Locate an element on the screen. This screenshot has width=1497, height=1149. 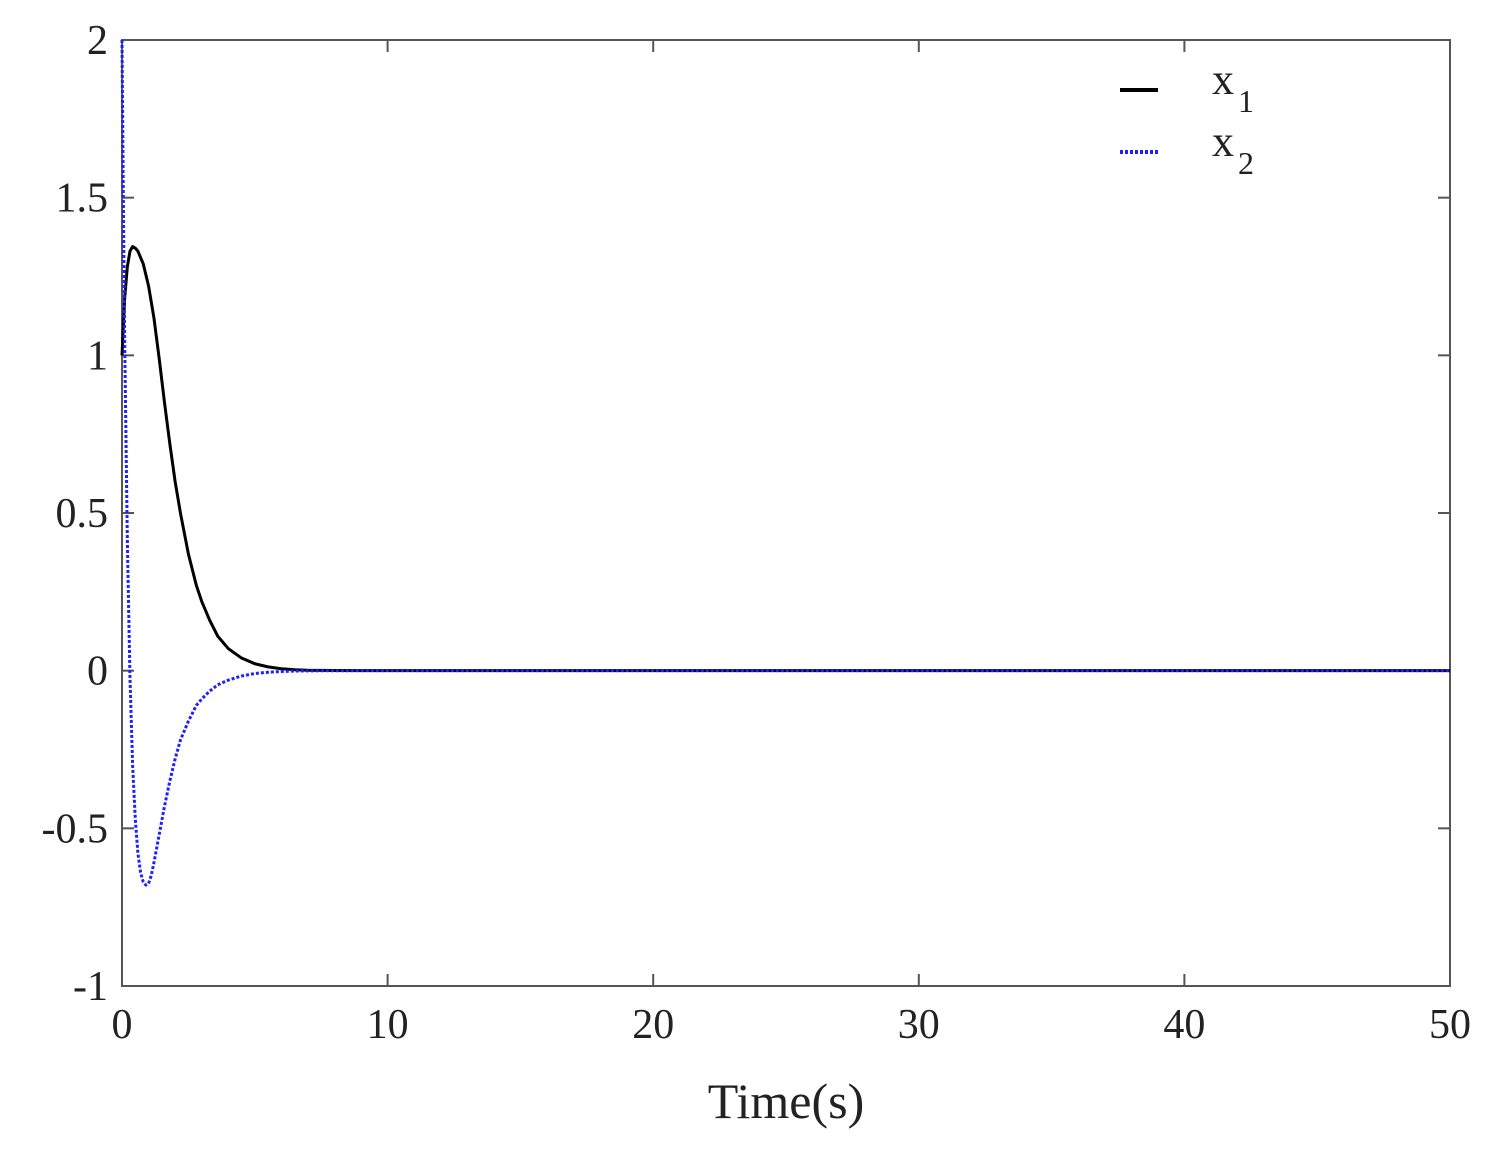
x-axis-title: Time(s) is located at coordinates (786, 1101).